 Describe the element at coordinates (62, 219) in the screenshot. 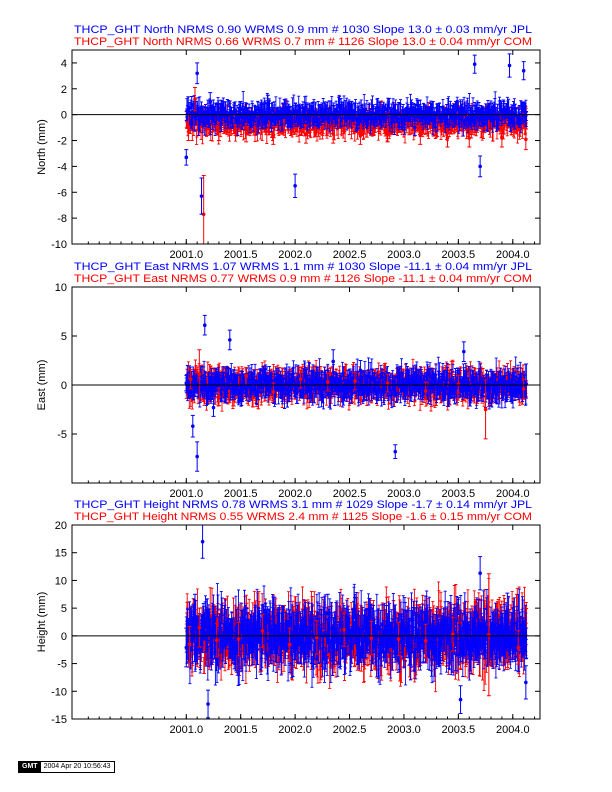

I see `y-tick-label: -8` at that location.